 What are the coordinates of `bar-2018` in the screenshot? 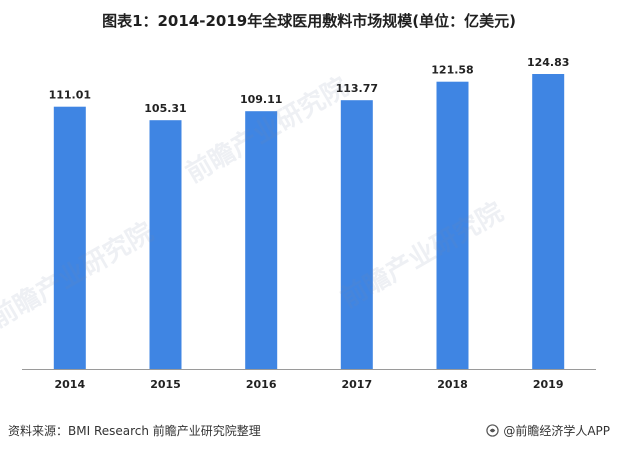 It's located at (452, 225).